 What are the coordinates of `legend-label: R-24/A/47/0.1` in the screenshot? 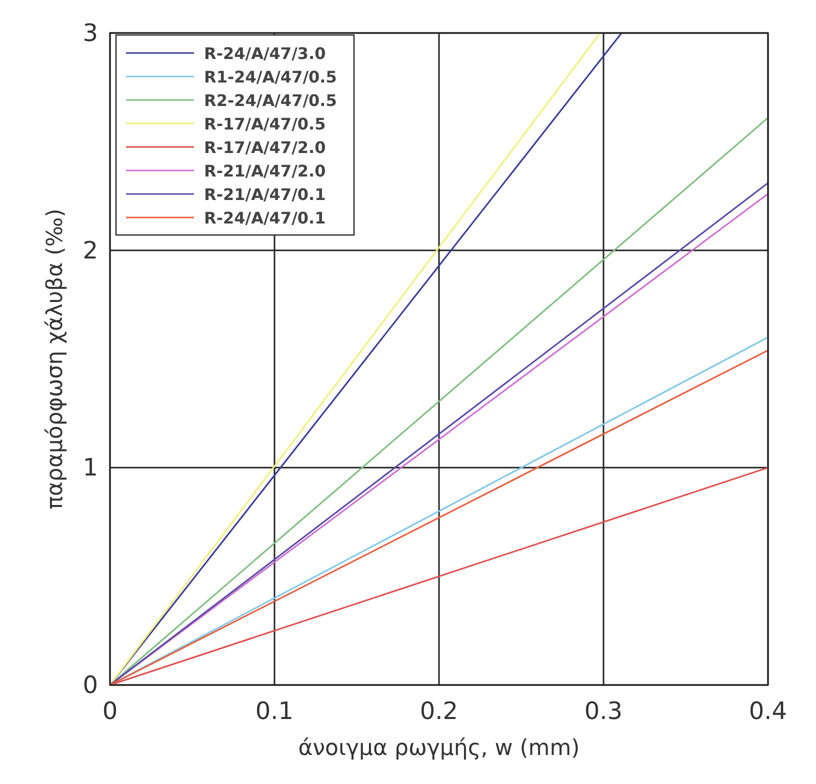 It's located at (265, 218).